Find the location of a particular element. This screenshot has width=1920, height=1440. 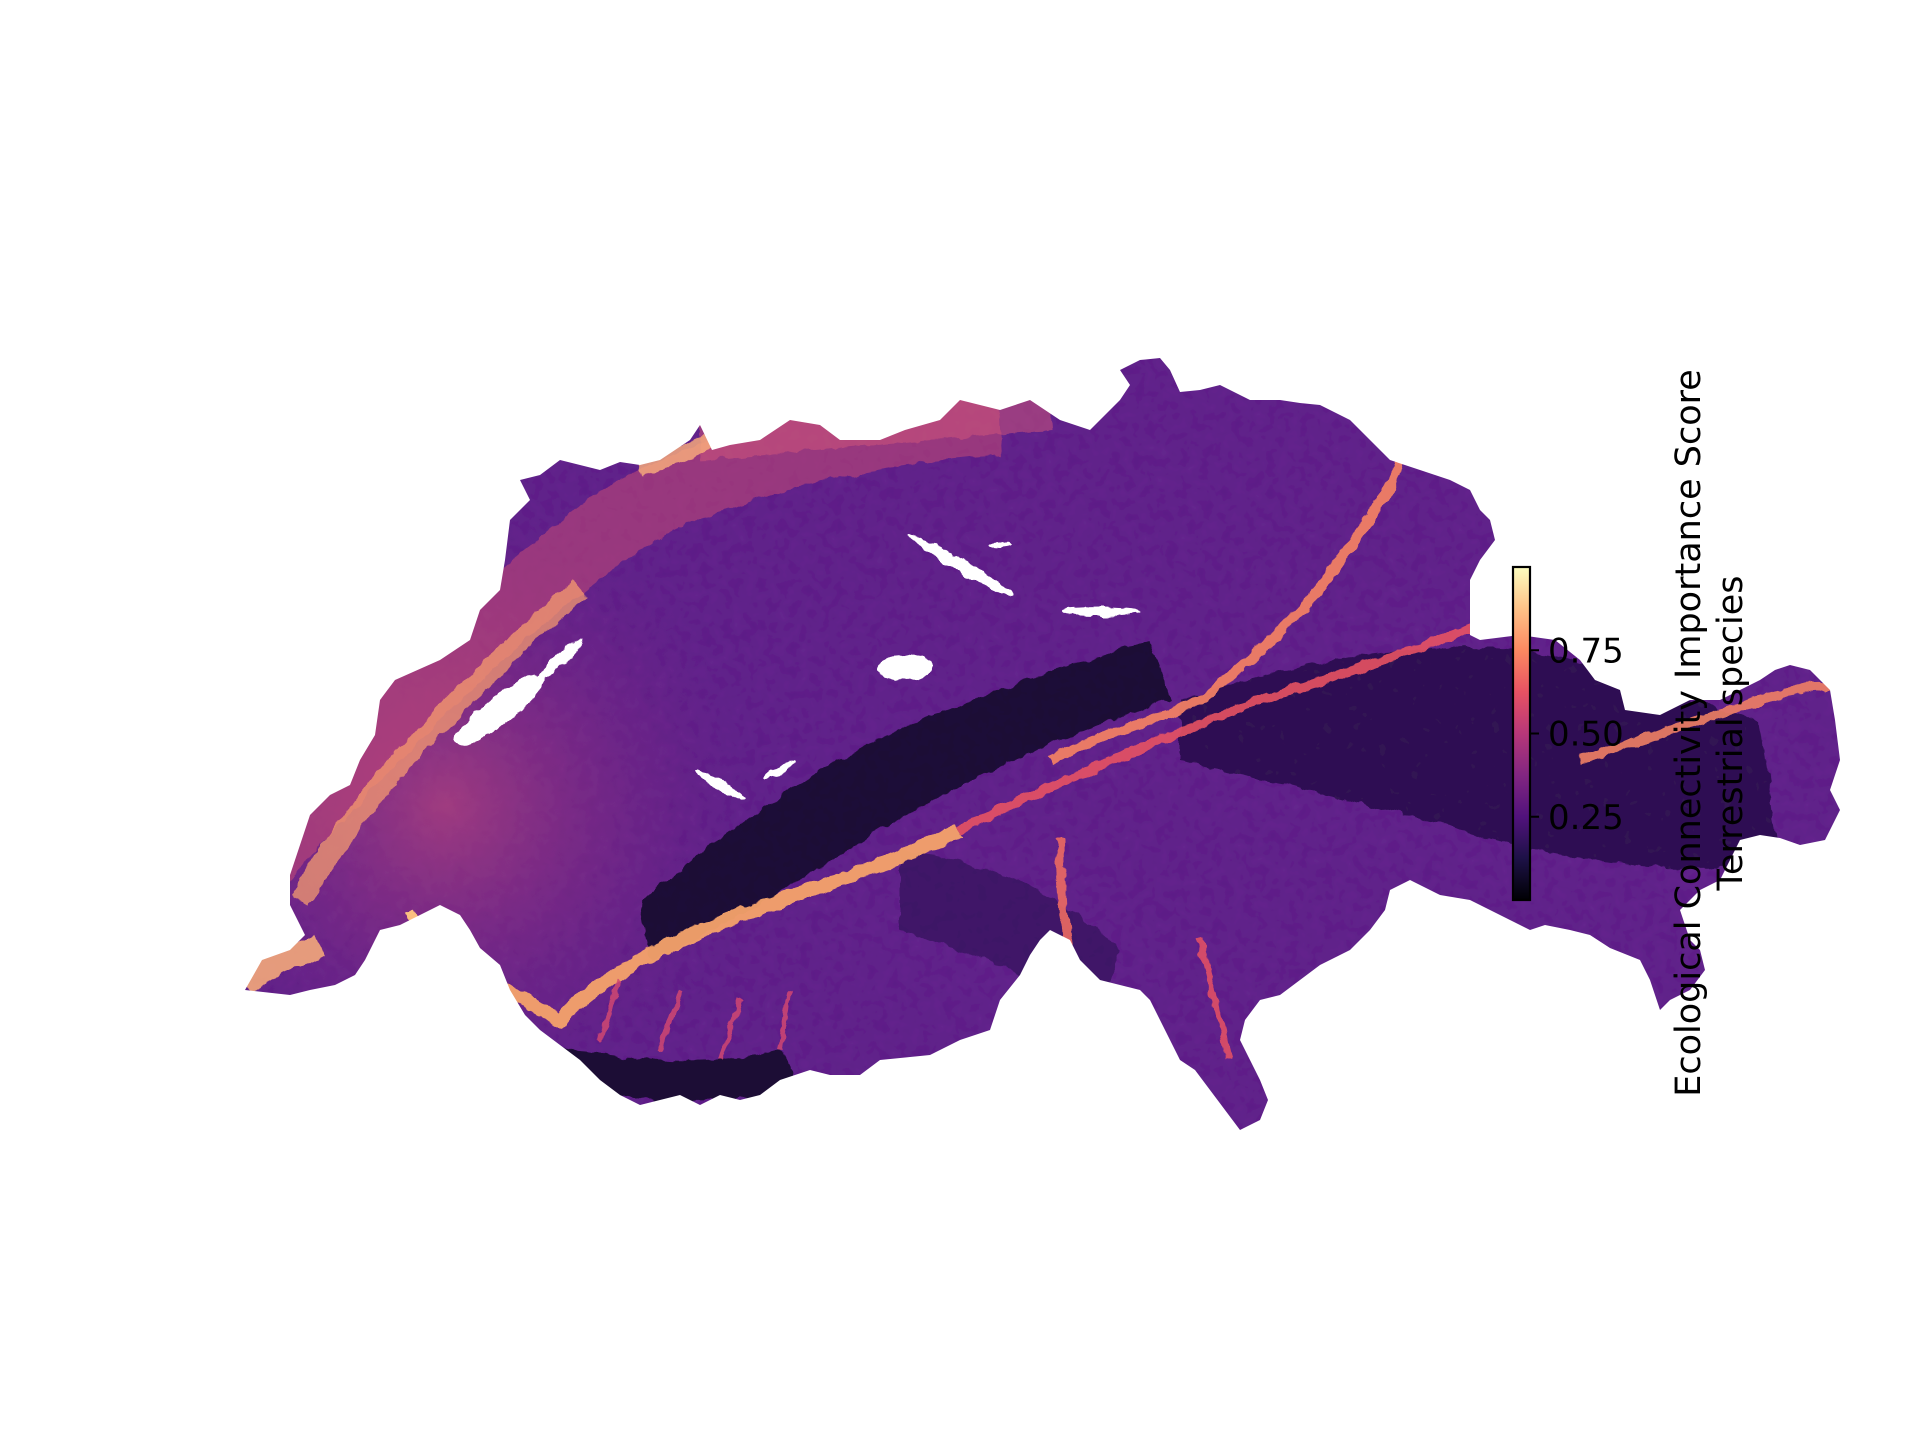

map-bernese-alps-dark is located at coordinates (905, 800).